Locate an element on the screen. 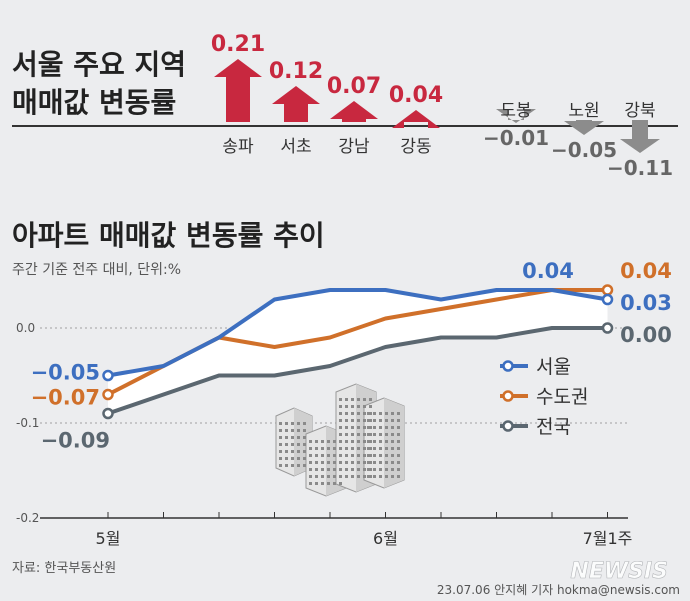  district-value: 0.04 is located at coordinates (416, 95).